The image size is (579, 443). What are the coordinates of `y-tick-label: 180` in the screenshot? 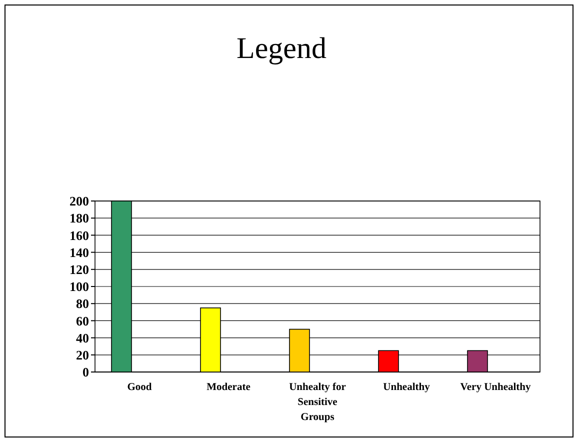 It's located at (79, 218).